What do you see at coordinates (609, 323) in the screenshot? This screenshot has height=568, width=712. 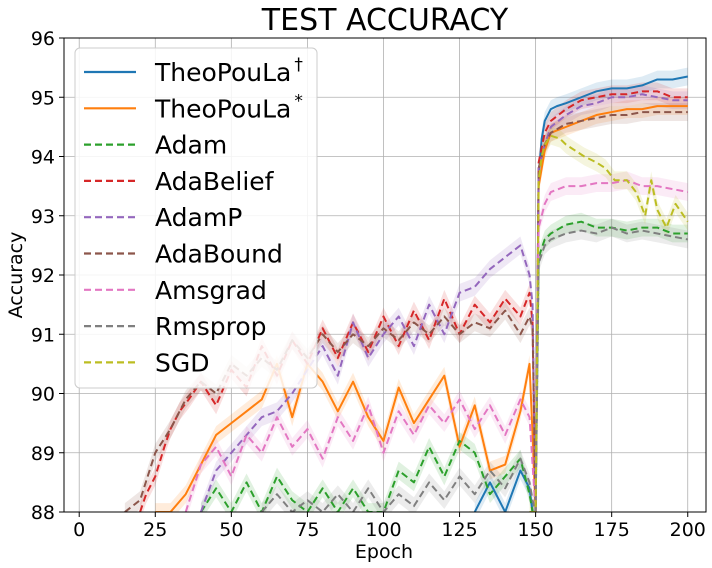 I see `series-line` at bounding box center [609, 323].